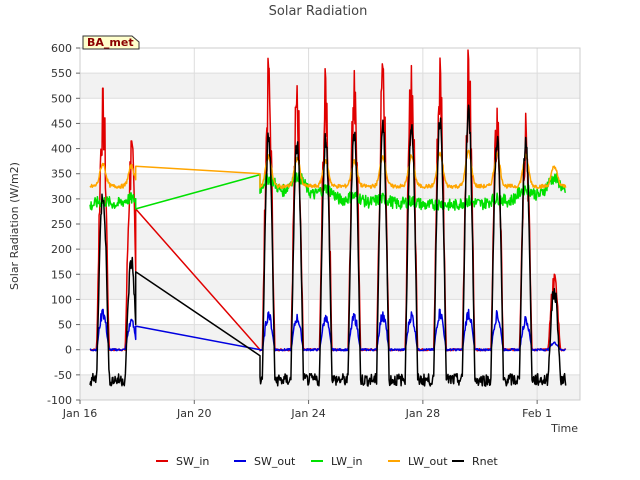 This screenshot has width=640, height=480. I want to click on legend-label-lw-in: LW_in, so click(347, 461).